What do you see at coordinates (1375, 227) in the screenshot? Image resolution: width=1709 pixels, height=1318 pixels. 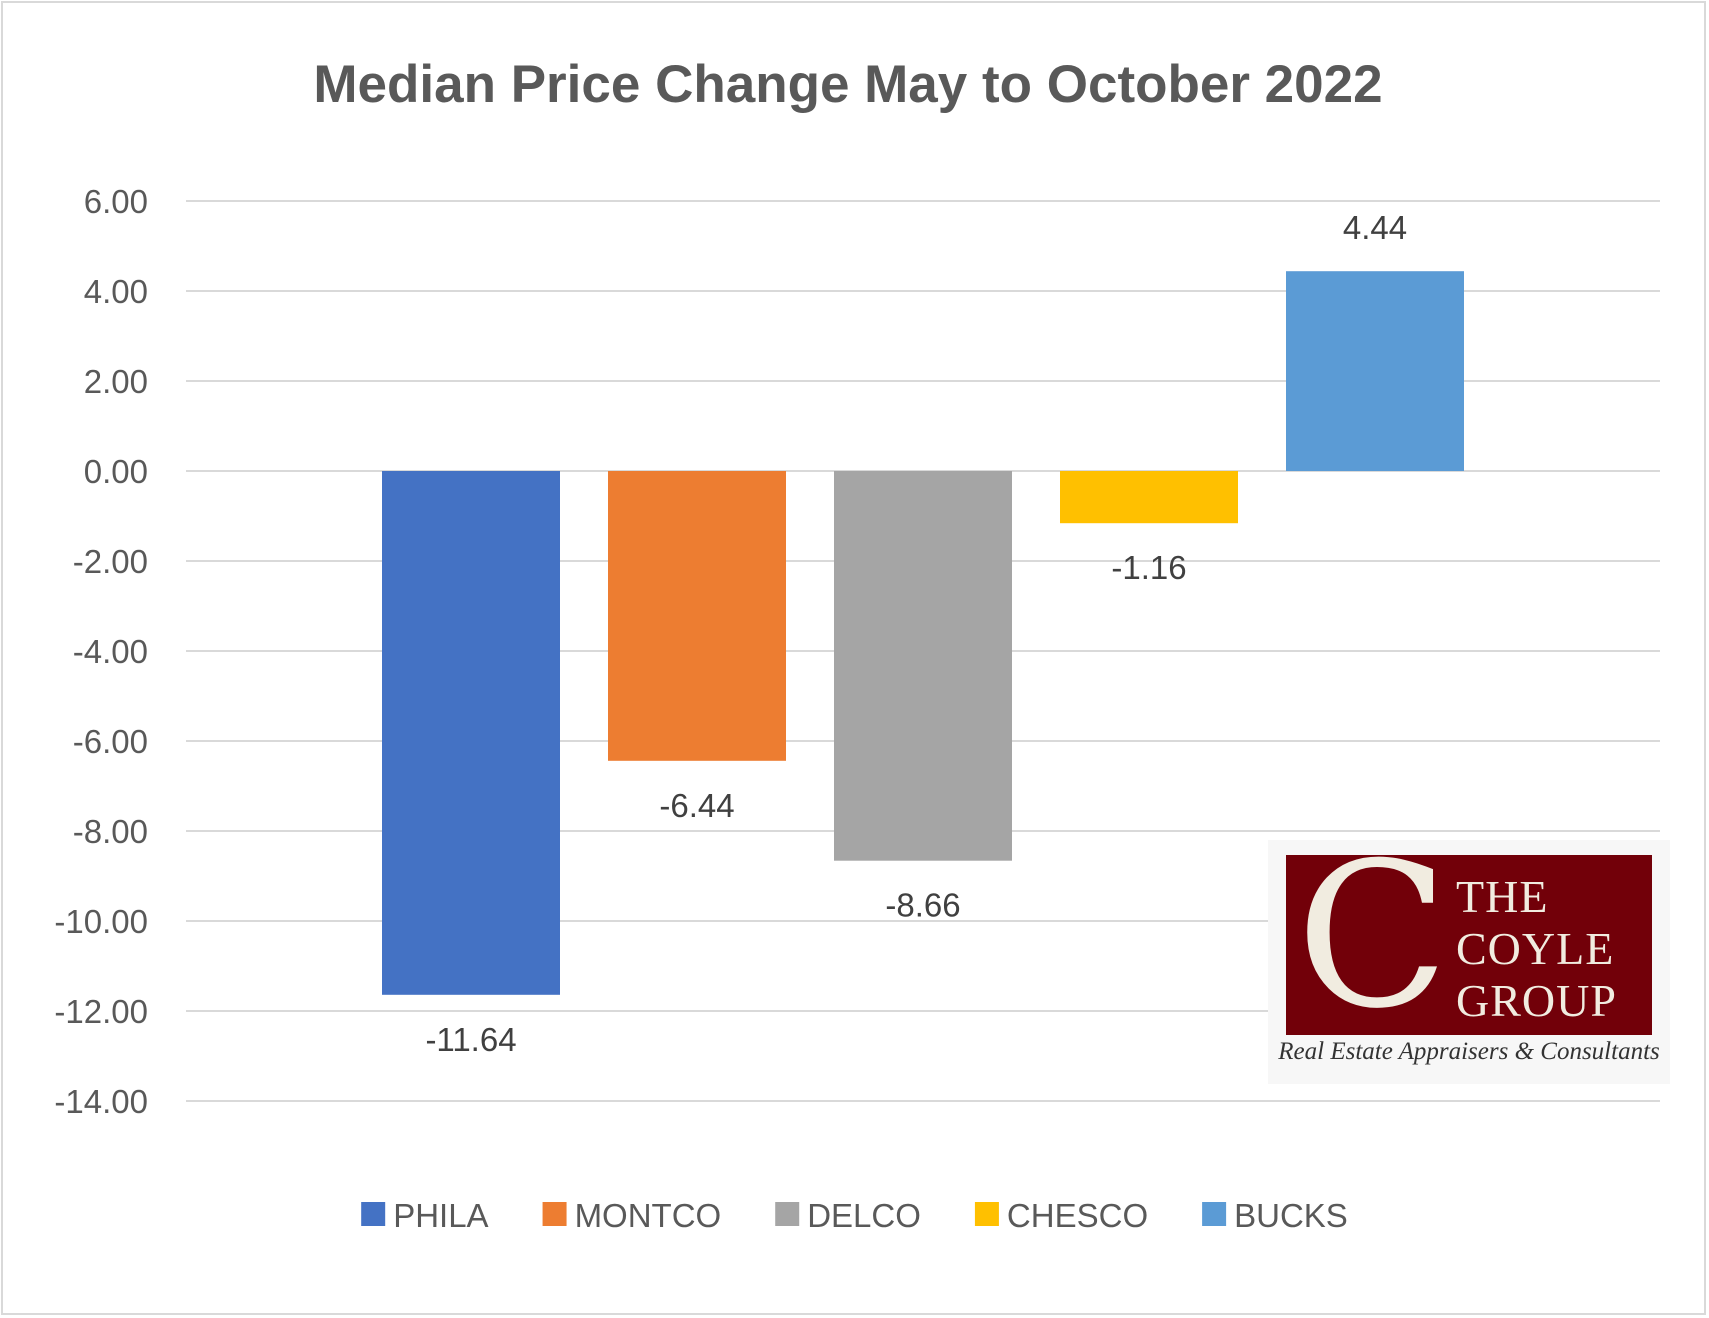 I see `data-label-bucks: 4.44` at bounding box center [1375, 227].